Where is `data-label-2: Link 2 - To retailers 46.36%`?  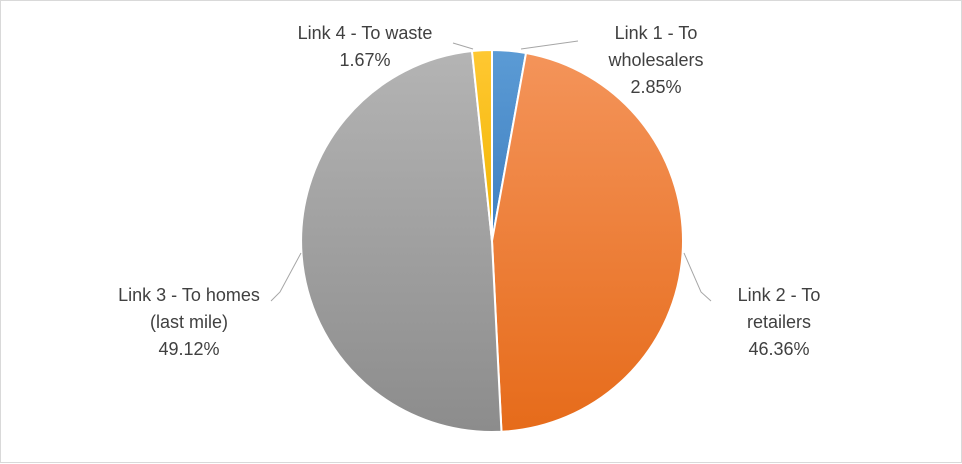
data-label-2: Link 2 - To retailers 46.36% is located at coordinates (779, 322).